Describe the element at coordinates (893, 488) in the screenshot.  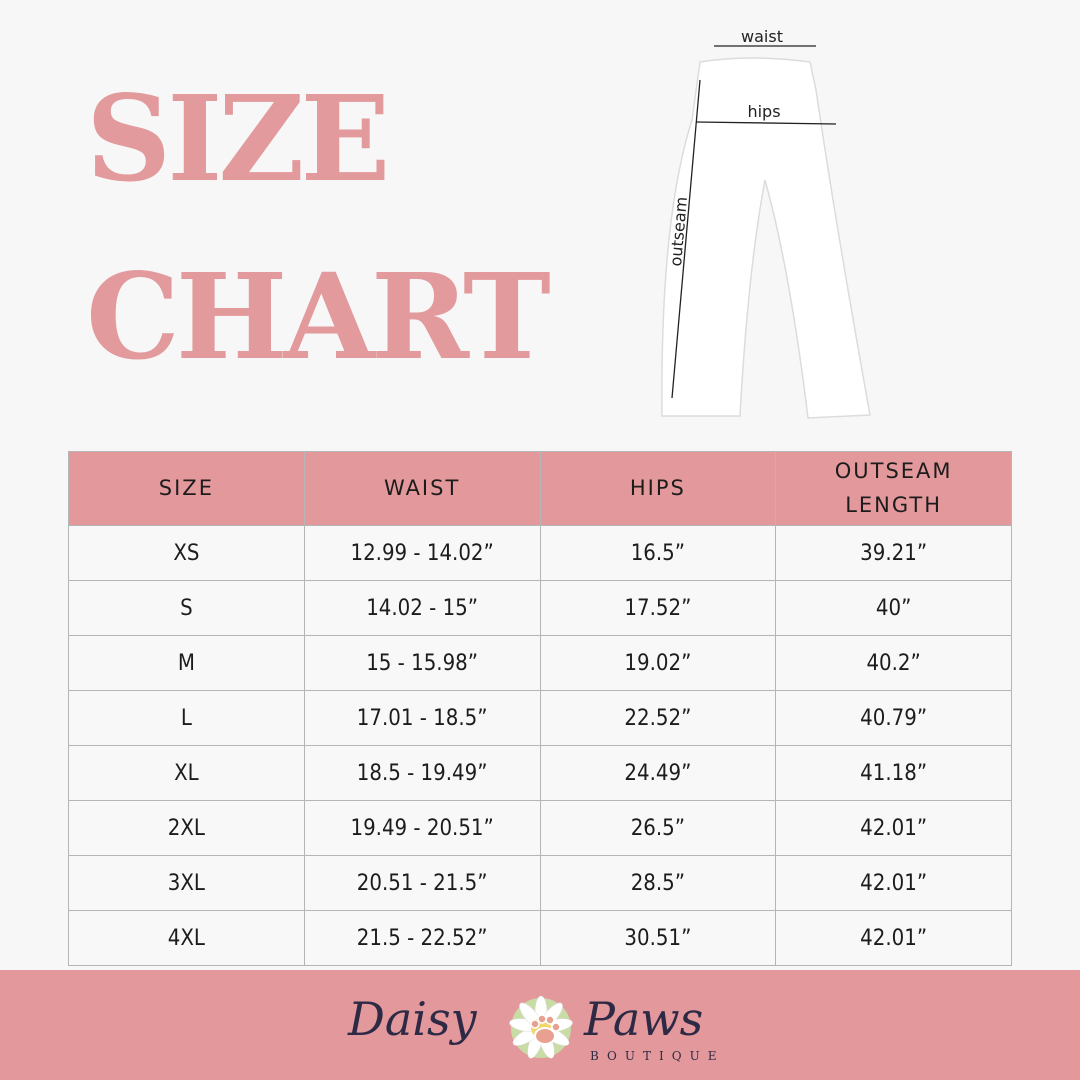
I see `header-outseam: OUTSEAM LENGTH` at that location.